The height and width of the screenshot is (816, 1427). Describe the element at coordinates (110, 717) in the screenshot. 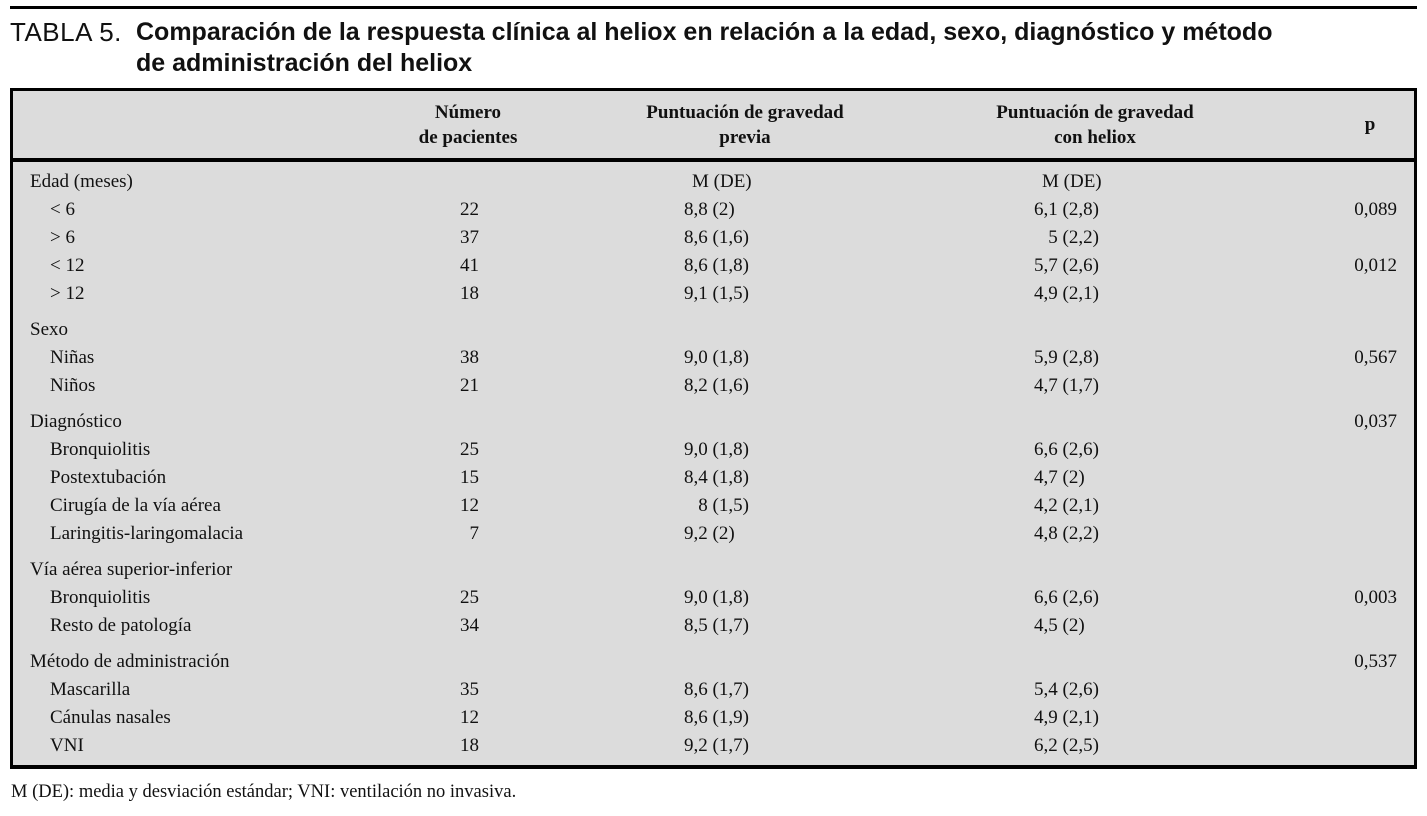

I see `cell-label: Cánulas nasales` at that location.